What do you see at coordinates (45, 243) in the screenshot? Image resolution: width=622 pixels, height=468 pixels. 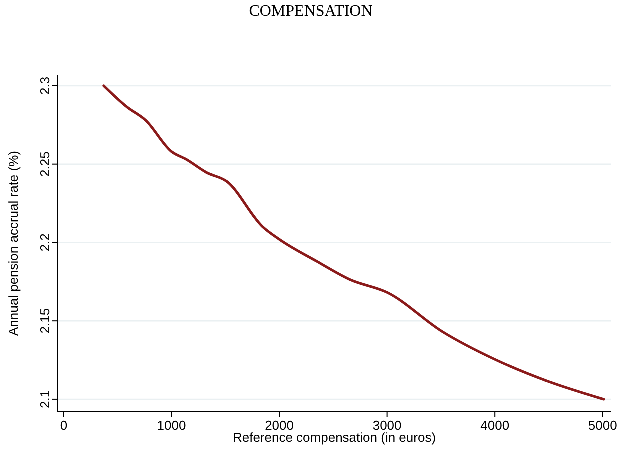 I see `y-tick-label: 2.2` at bounding box center [45, 243].